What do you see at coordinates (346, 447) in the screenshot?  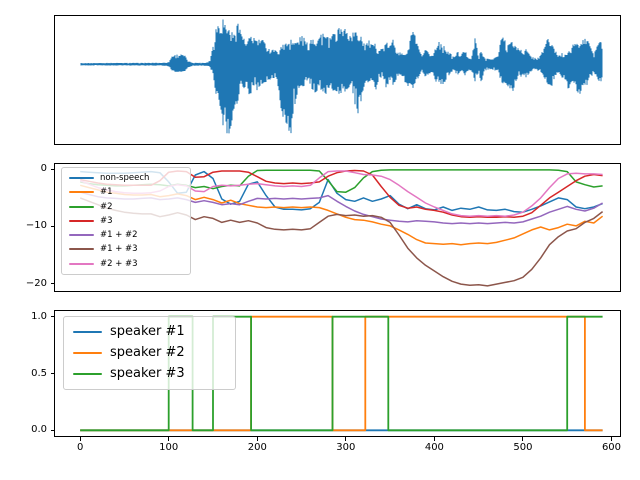 I see `x-tick-label: 300` at bounding box center [346, 447].